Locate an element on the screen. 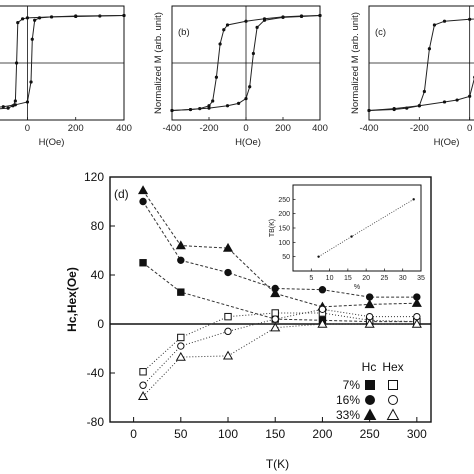  y-tick-label: 120 is located at coordinates (94, 177).